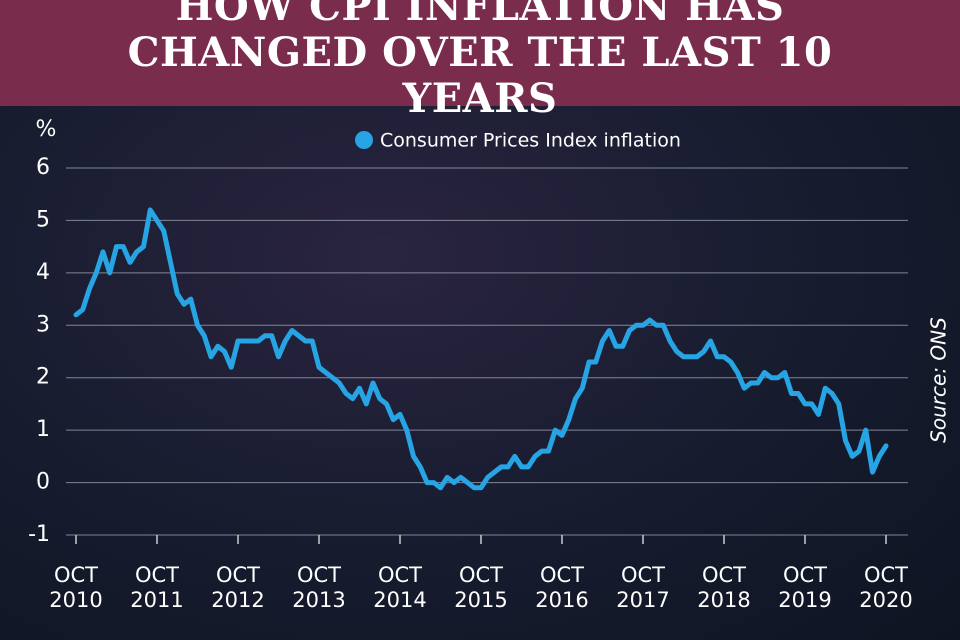  What do you see at coordinates (43, 377) in the screenshot?
I see `y-tick-label: 2` at bounding box center [43, 377].